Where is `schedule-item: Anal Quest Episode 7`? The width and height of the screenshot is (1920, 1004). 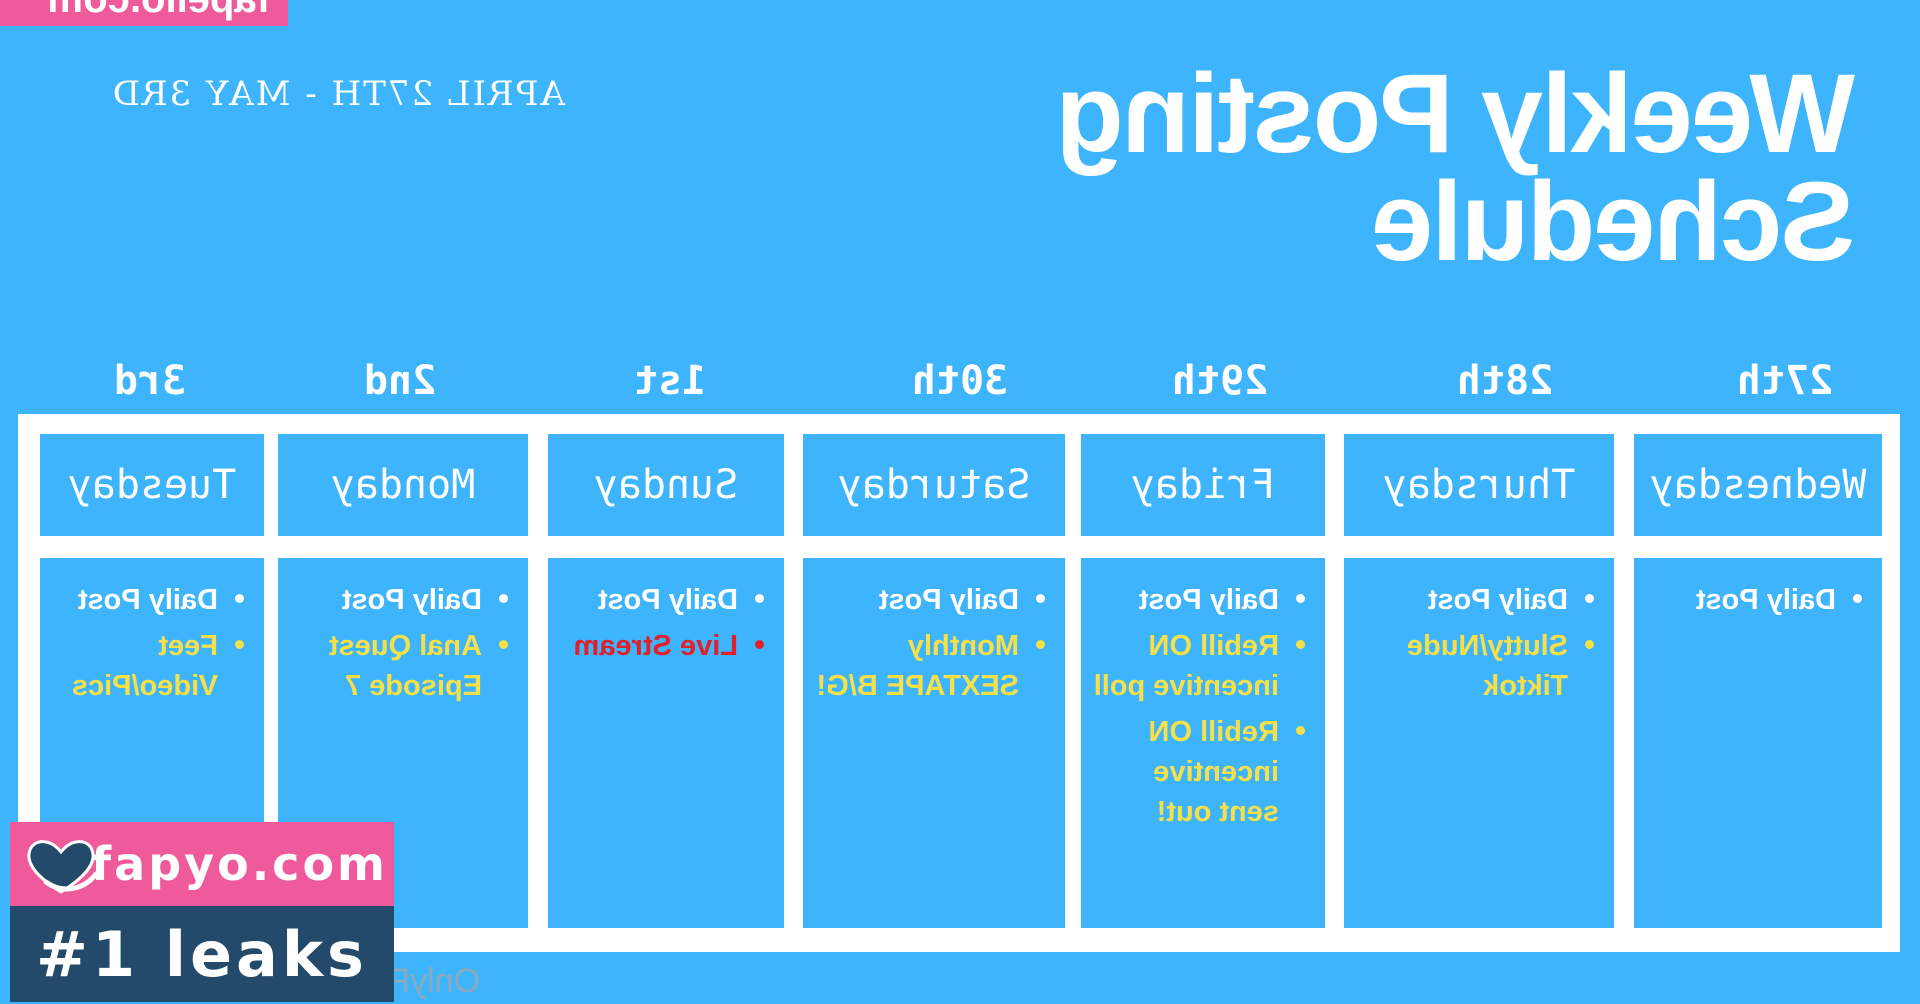 schedule-item: Anal Quest Episode 7 is located at coordinates (385, 666).